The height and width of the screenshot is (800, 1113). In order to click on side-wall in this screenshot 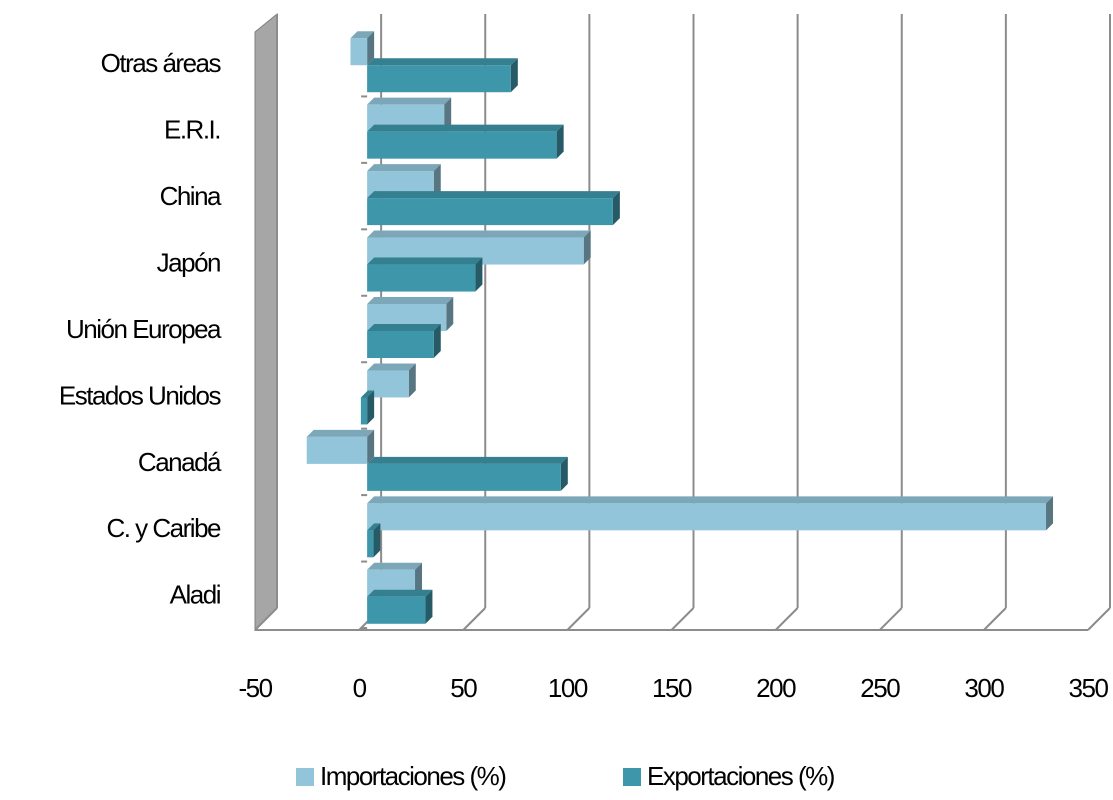, I will do `click(266, 322)`.